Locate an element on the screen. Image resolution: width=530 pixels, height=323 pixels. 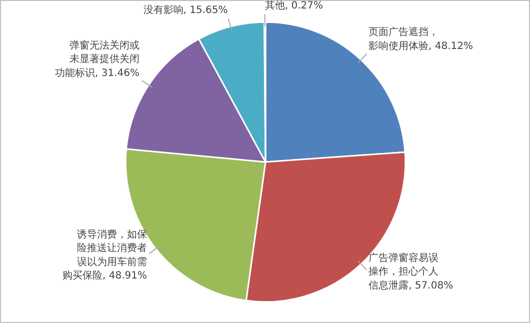
slice-label: 诱导消费，如保险推送让消费者误以为用车前需购买保险, 48.91% is located at coordinates (105, 255).